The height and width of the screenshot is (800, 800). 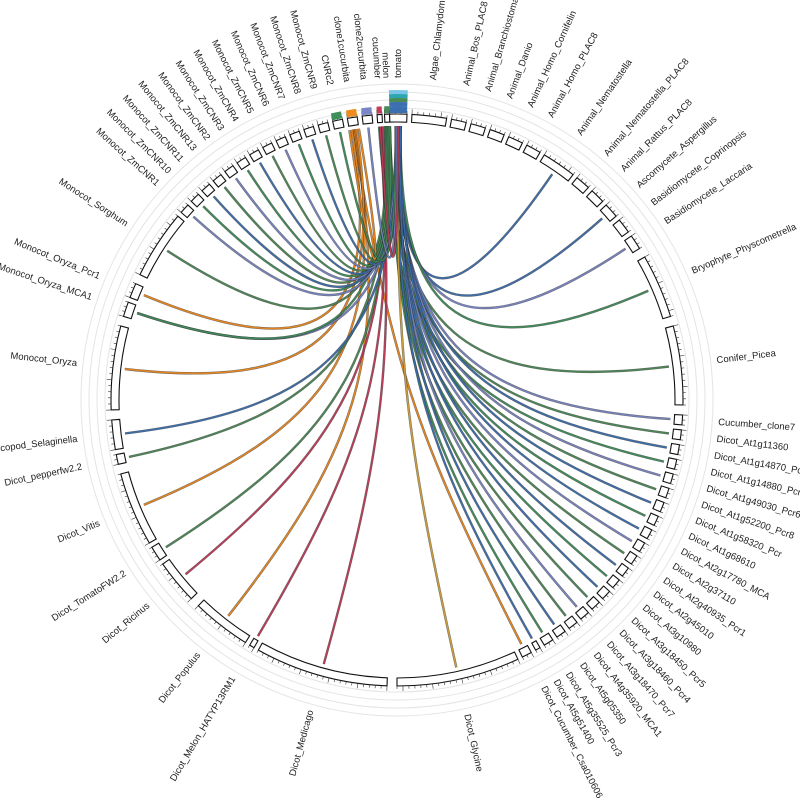 I want to click on ideogram-zmcnr10, so click(x=197, y=200).